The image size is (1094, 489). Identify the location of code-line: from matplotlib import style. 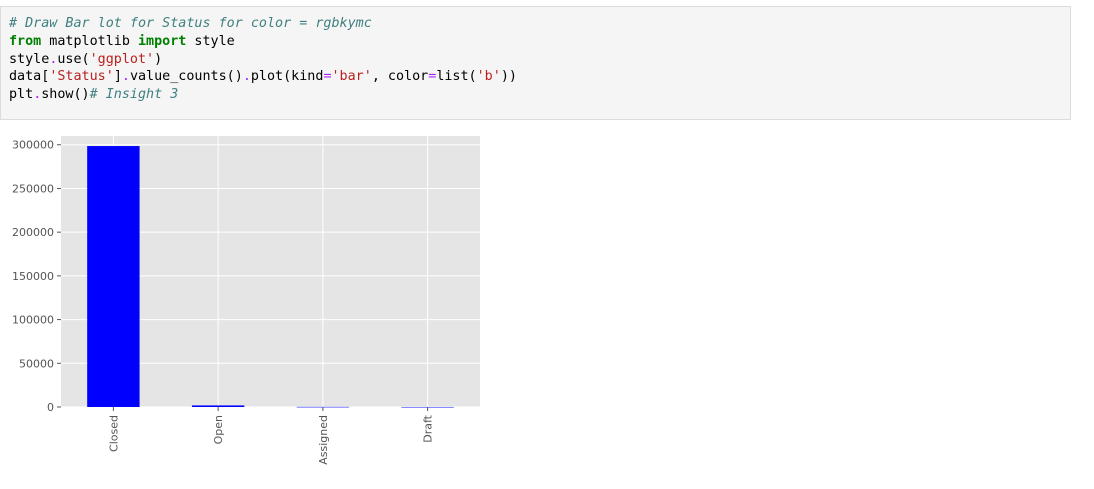
(122, 41).